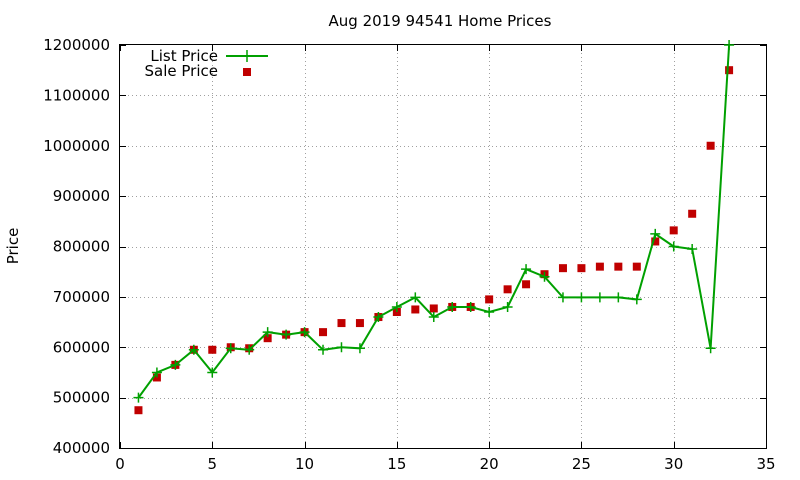 The width and height of the screenshot is (800, 480). Describe the element at coordinates (120, 464) in the screenshot. I see `x-tick-label: 0` at that location.